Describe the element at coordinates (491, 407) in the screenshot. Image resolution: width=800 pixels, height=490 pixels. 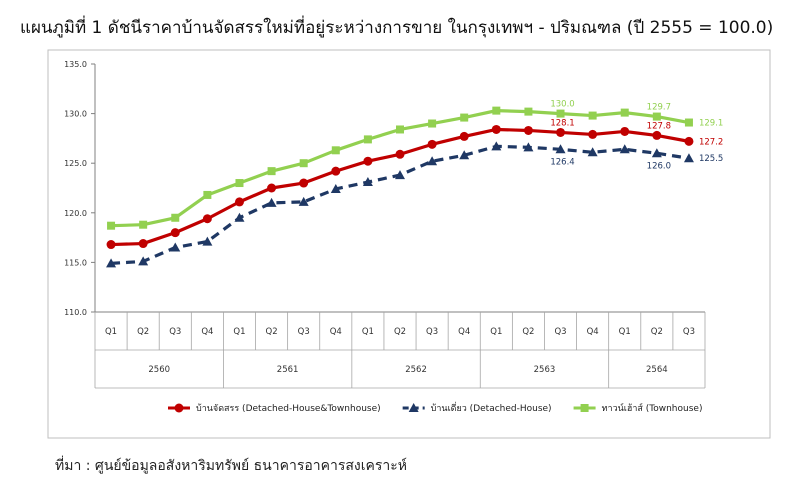
I see `legend-label: บ้านเดี่ยว (Detached-House)` at that location.